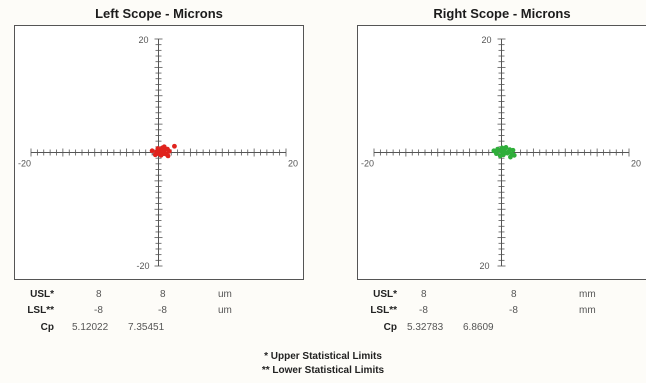 This screenshot has height=383, width=646. Describe the element at coordinates (293, 164) in the screenshot. I see `left-x-max-label: 20` at that location.